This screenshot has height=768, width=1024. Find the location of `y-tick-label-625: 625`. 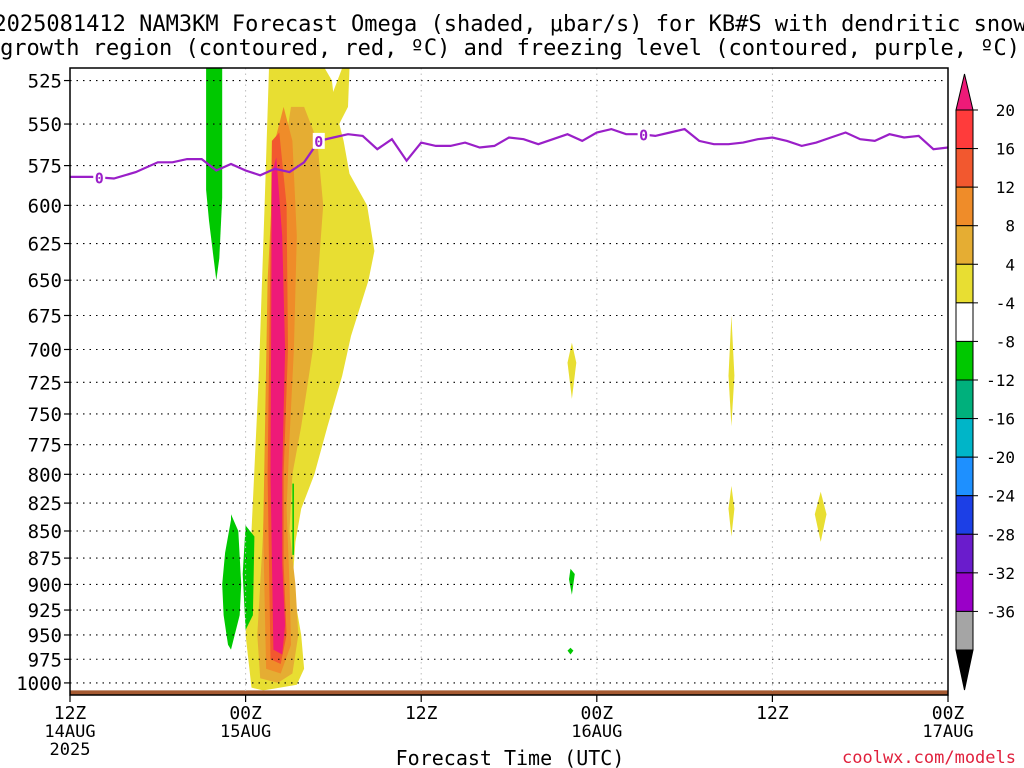

y-tick-label-625: 625 is located at coordinates (45, 245).